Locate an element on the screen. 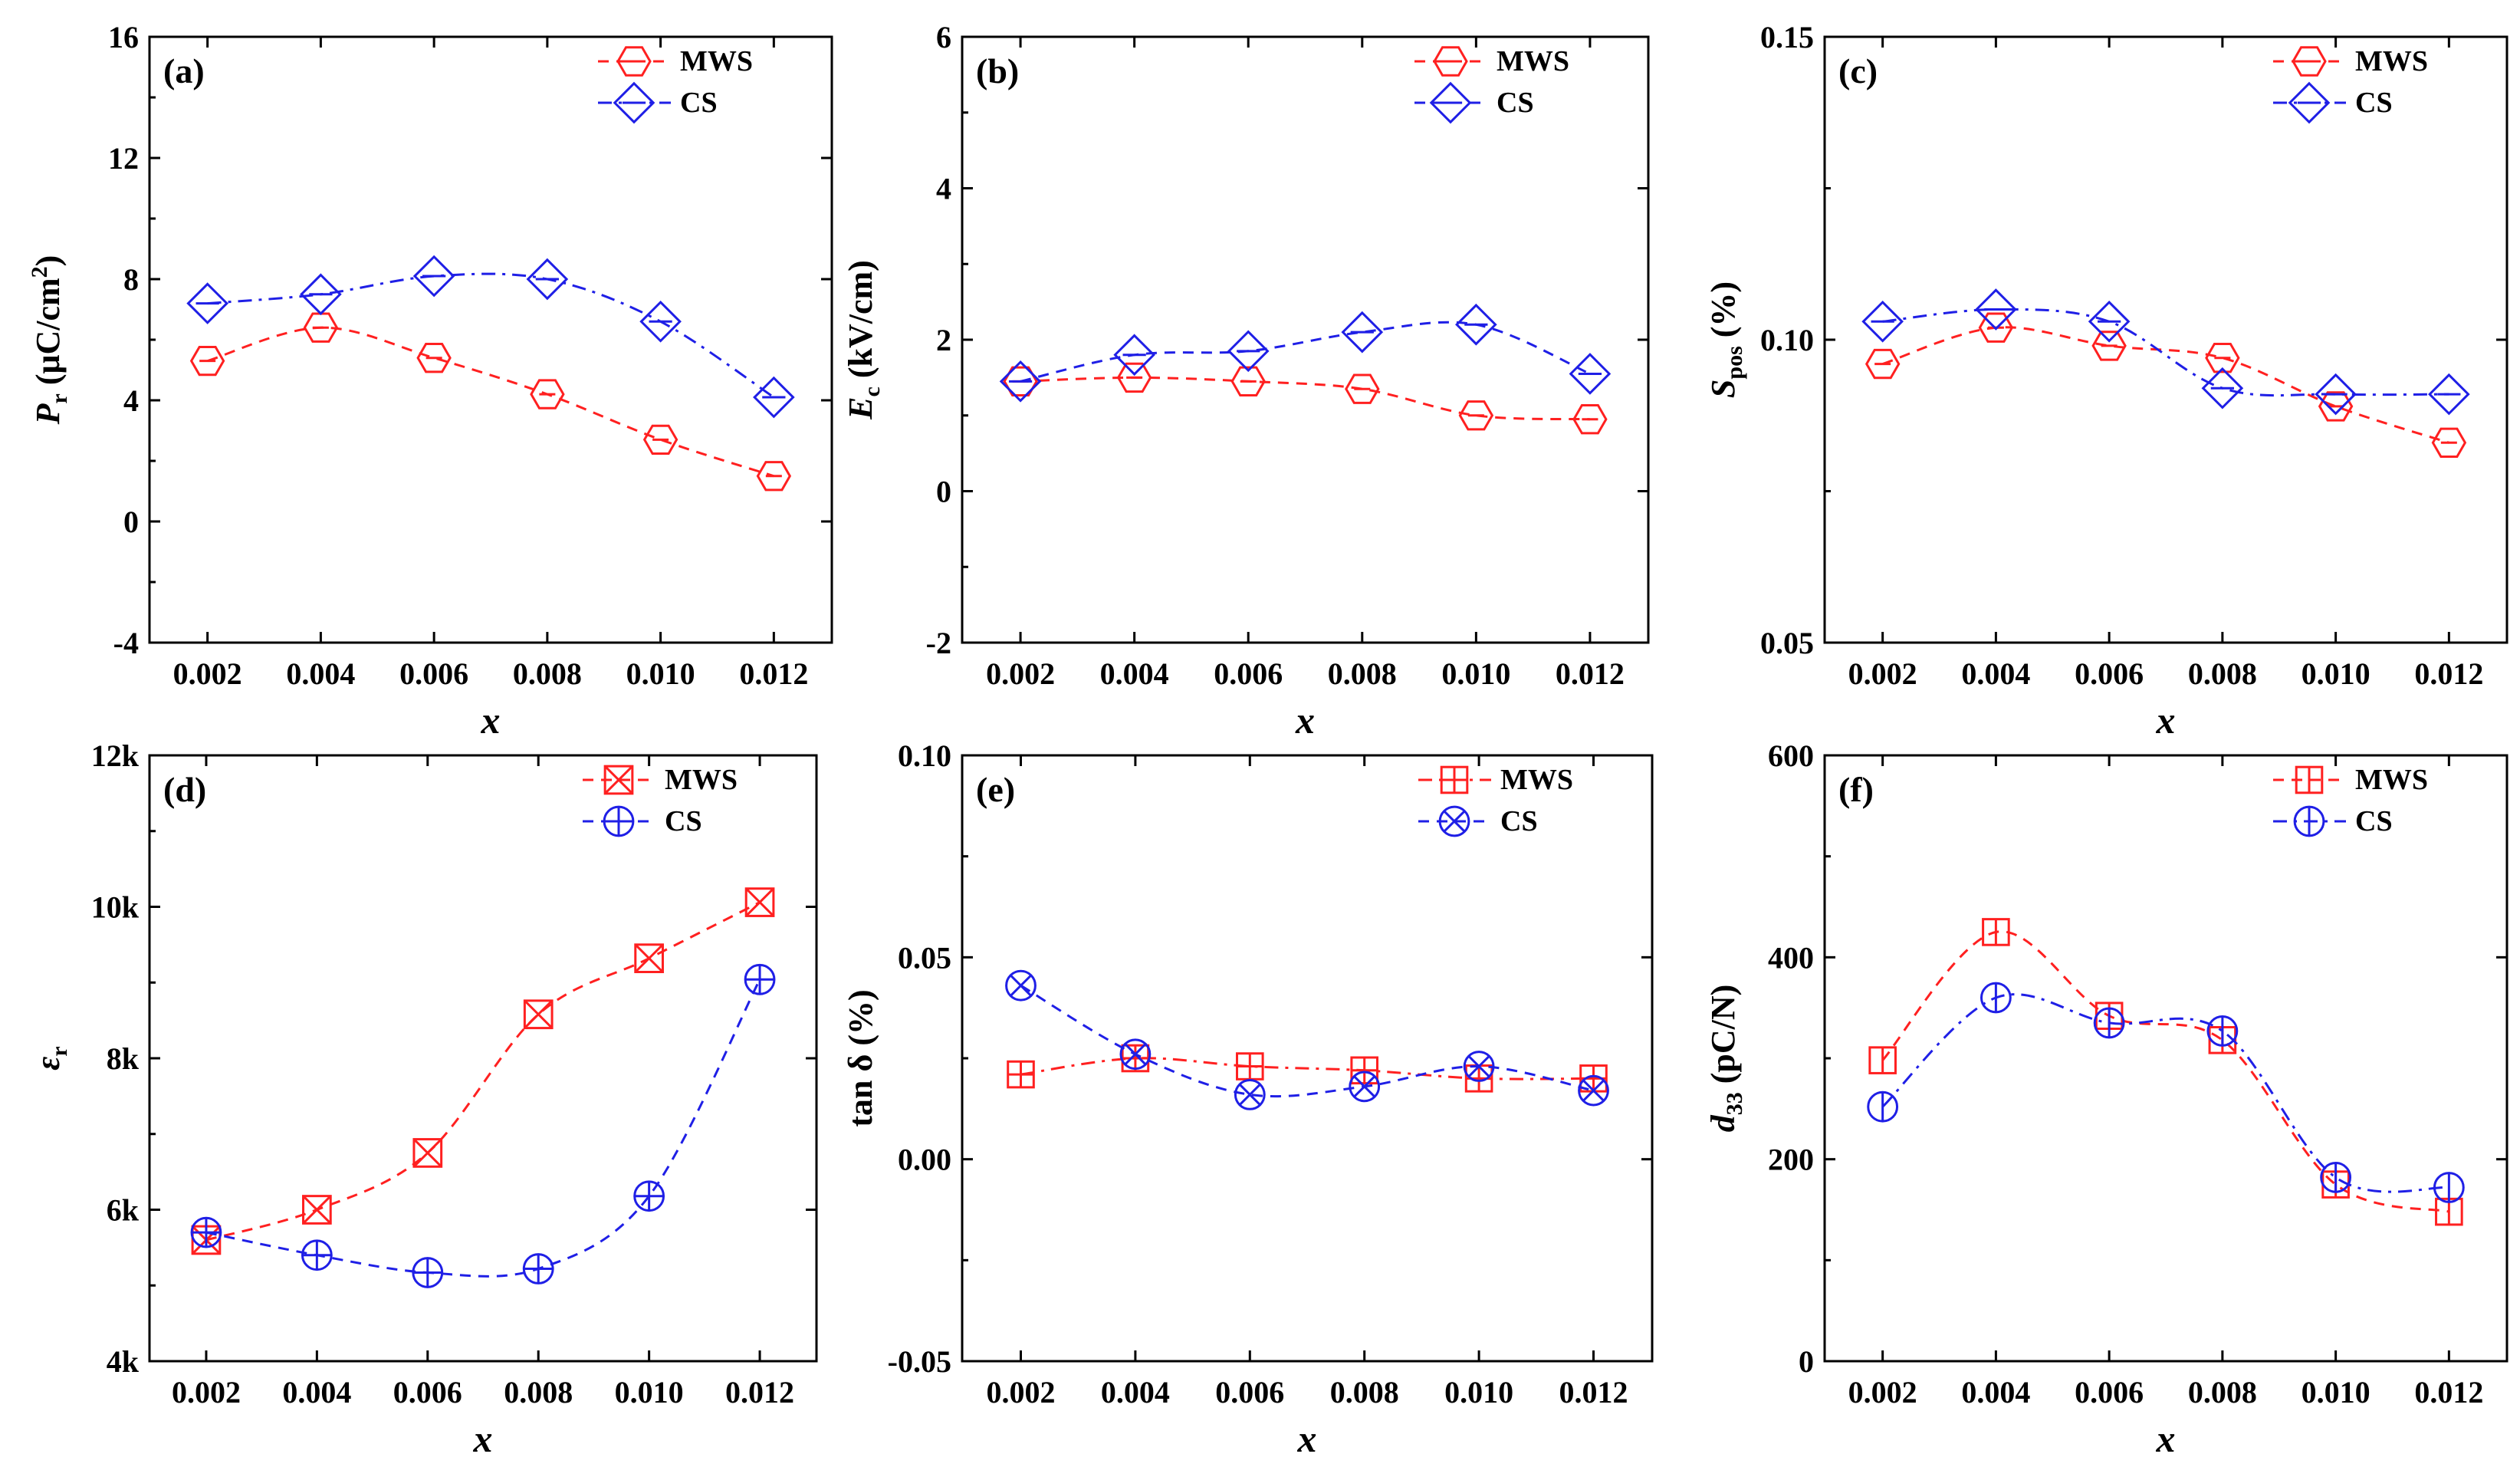 This screenshot has height=1467, width=2520. y-tick-label: 12 is located at coordinates (123, 158).